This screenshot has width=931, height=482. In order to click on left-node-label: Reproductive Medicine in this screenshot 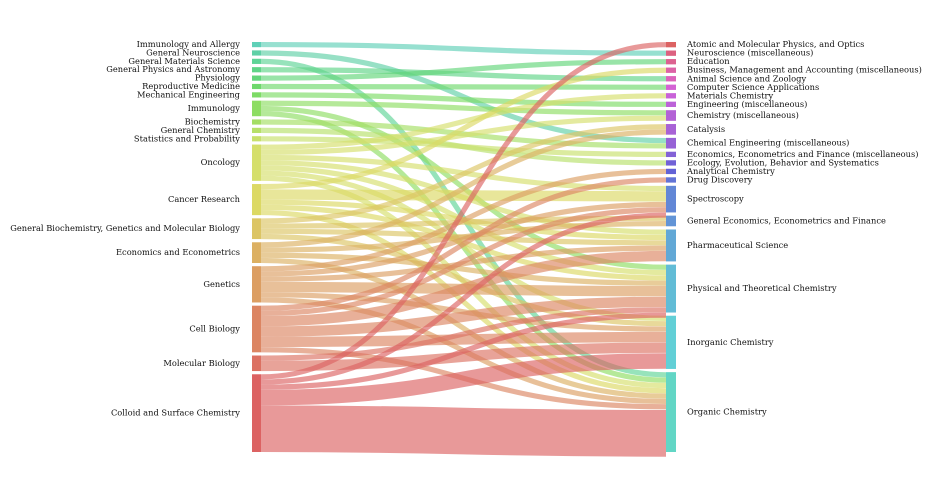, I will do `click(191, 86)`.